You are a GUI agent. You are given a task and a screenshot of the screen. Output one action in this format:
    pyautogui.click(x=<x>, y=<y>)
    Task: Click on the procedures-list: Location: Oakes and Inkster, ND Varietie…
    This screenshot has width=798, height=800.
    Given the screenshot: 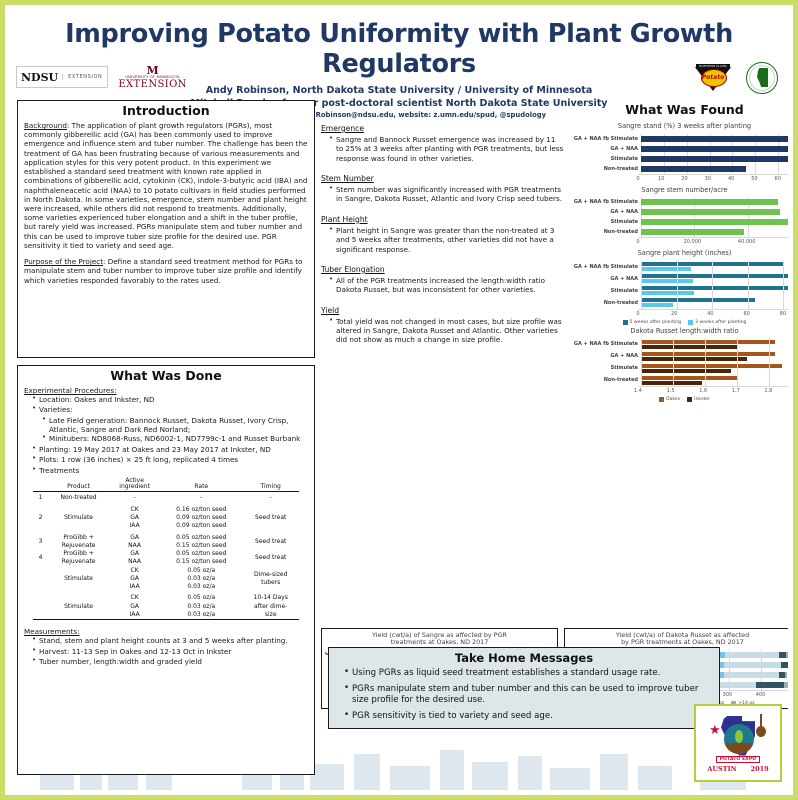 What is the action you would take?
    pyautogui.click(x=166, y=404)
    